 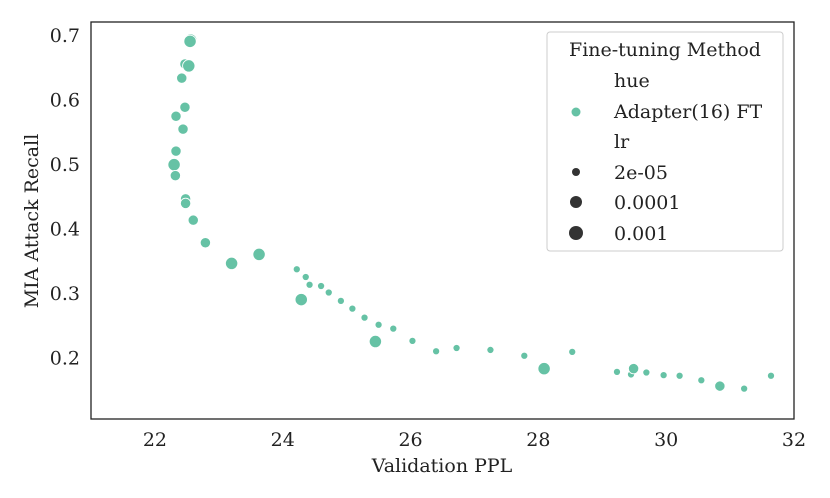 I want to click on y-axis-label: MIA Attack Recall, so click(x=32, y=221).